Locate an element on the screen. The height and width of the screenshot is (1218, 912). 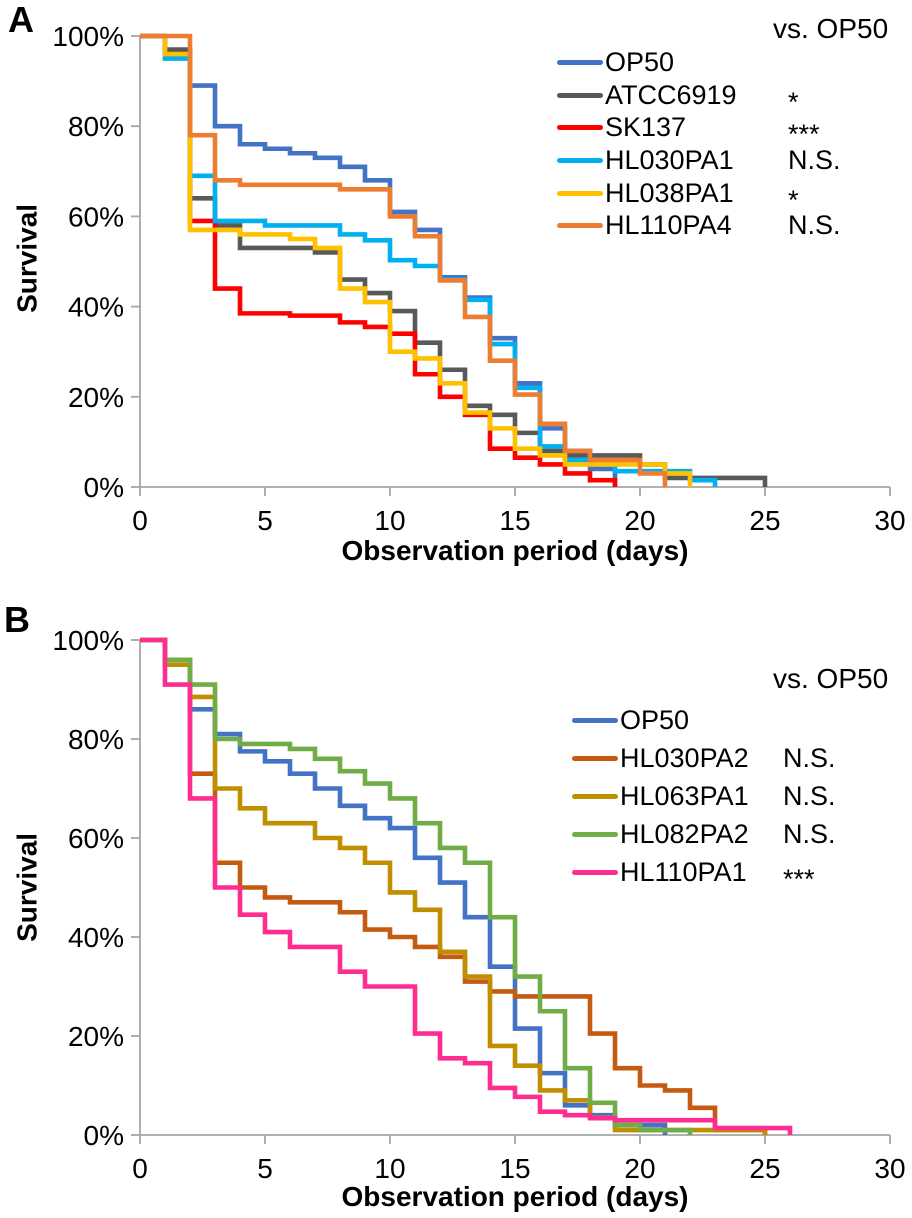
panel-a-ylabel: Survival is located at coordinates (27, 258).